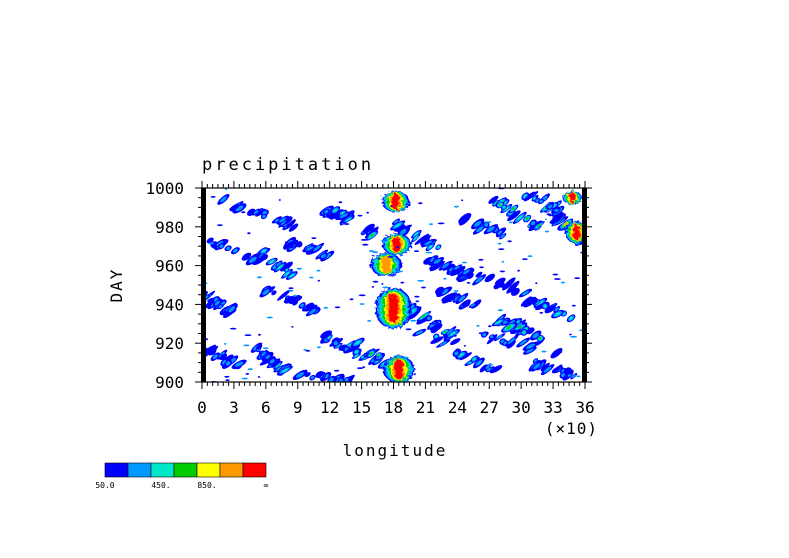 Image resolution: width=789 pixels, height=558 pixels. Describe the element at coordinates (182, 476) in the screenshot. I see `colorbar: 50.0 450. 850. ∞` at that location.